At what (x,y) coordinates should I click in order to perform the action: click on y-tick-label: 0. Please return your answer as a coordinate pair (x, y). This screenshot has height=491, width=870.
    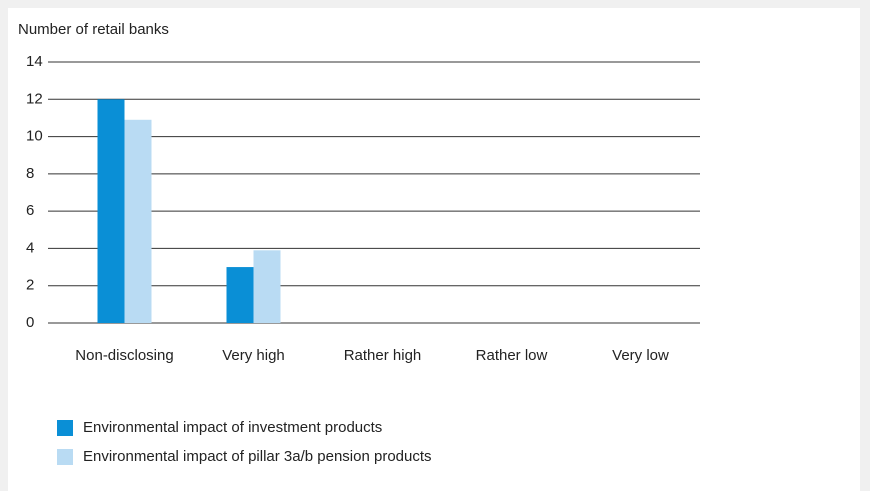
    Looking at the image, I should click on (30, 322).